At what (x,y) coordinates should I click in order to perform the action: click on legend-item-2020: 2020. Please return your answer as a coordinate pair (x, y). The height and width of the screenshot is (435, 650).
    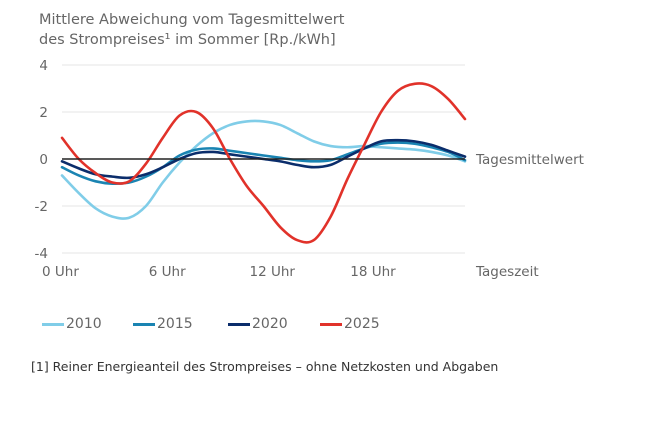
    Looking at the image, I should click on (258, 324).